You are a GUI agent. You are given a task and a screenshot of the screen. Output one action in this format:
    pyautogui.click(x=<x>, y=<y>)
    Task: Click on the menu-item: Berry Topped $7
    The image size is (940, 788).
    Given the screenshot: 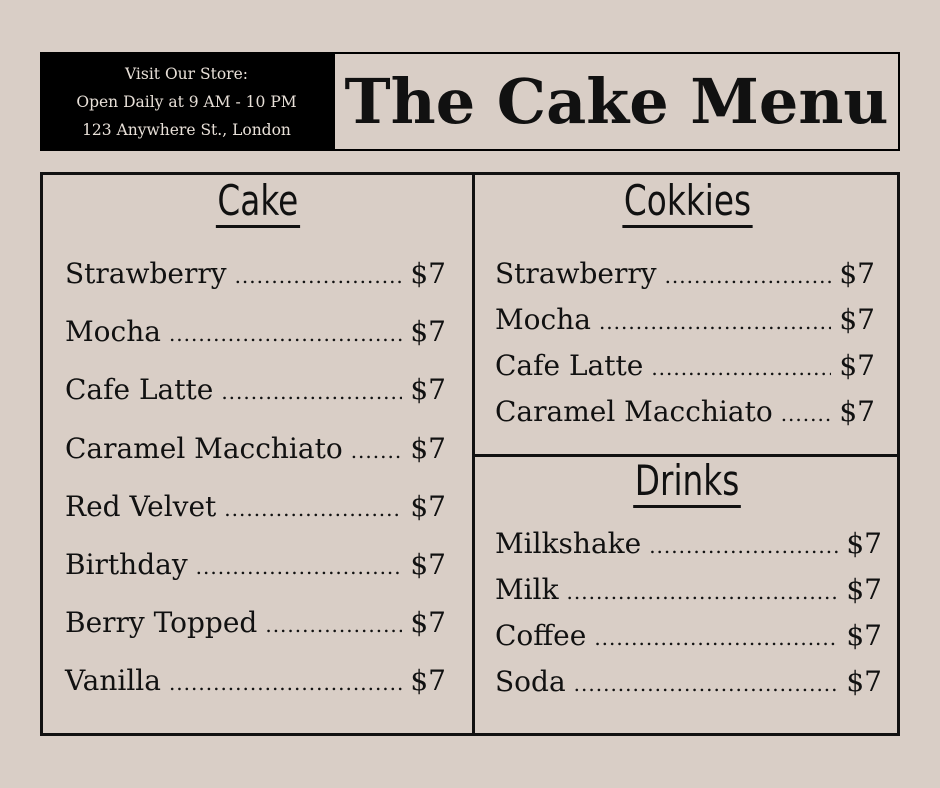 What is the action you would take?
    pyautogui.click(x=255, y=622)
    